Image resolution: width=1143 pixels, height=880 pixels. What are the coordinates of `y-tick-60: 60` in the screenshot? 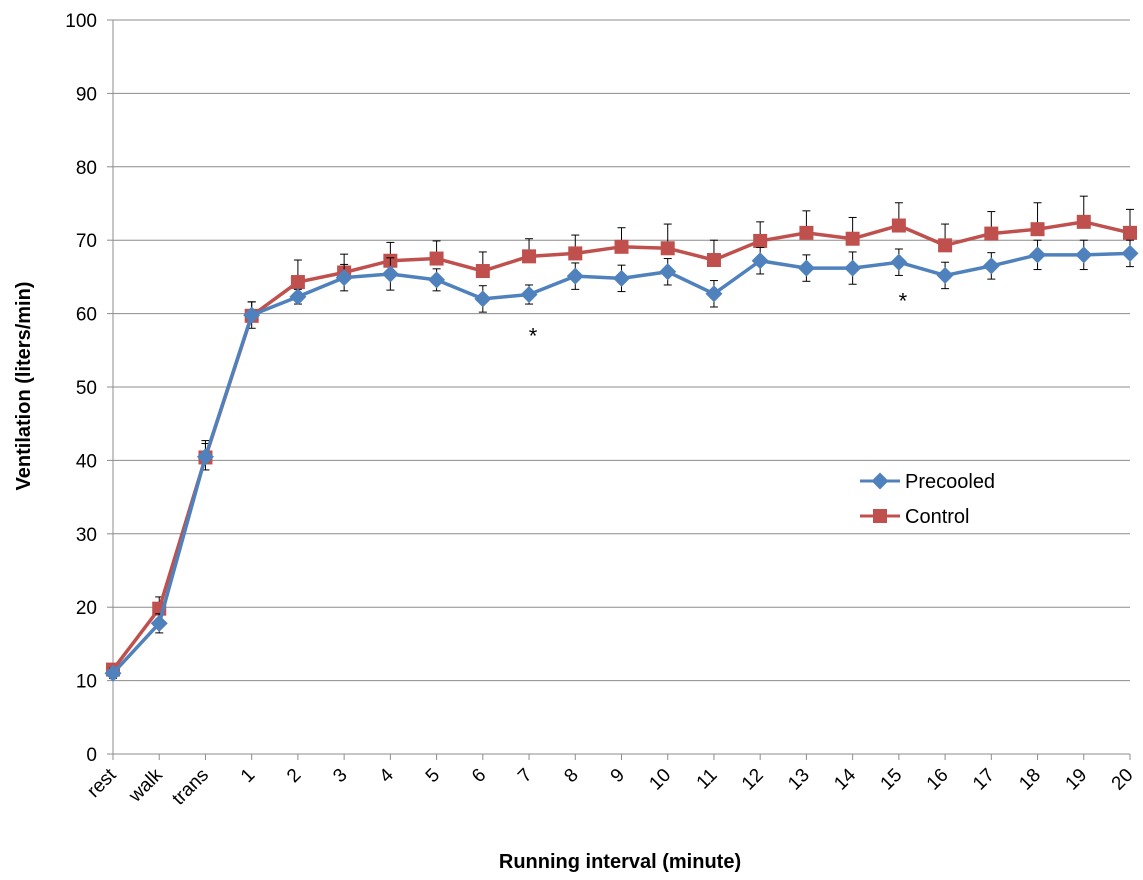 It's located at (86, 315).